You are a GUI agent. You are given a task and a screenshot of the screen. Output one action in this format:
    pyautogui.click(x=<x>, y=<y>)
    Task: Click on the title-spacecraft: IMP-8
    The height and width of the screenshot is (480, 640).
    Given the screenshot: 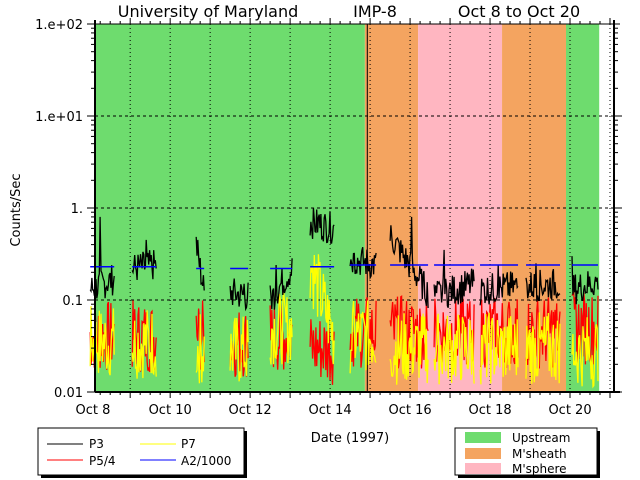 What is the action you would take?
    pyautogui.click(x=375, y=11)
    